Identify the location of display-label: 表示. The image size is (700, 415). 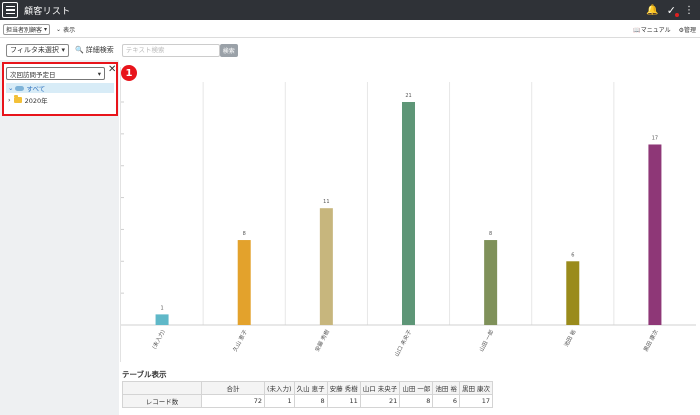
(69, 30).